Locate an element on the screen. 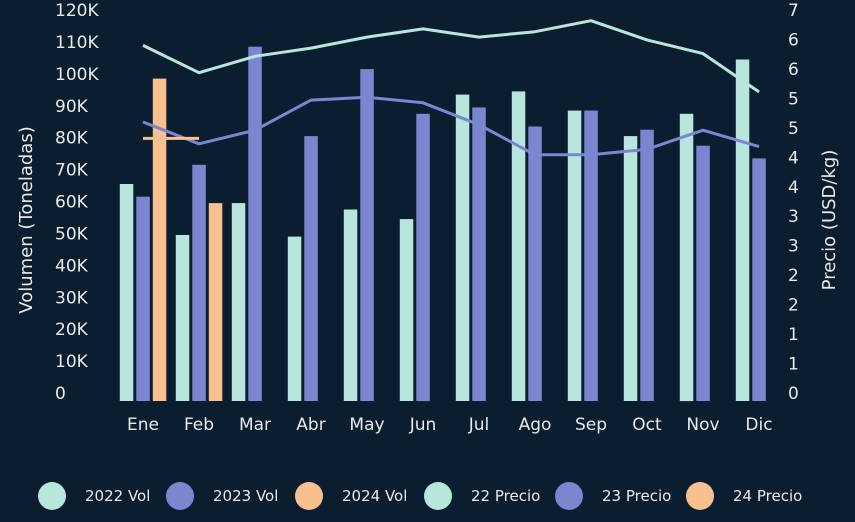 This screenshot has height=522, width=855. bar-2023-vol-dic is located at coordinates (759, 279).